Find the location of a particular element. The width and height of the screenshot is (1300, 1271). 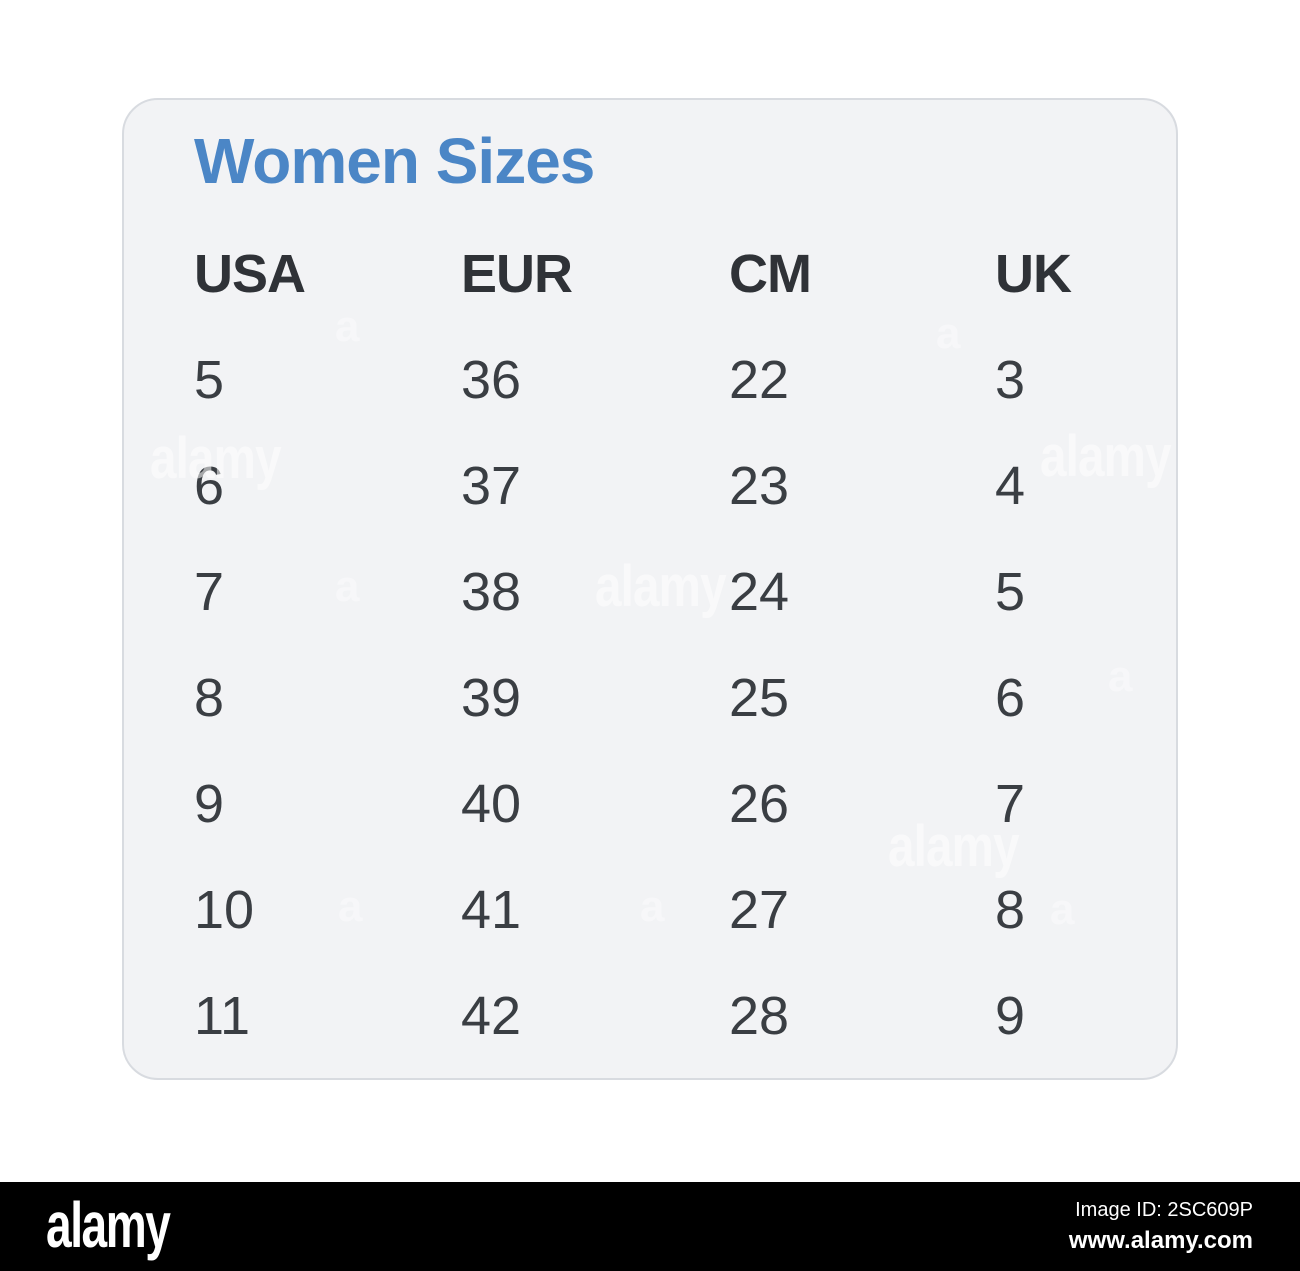

size-cell-eur: 39 is located at coordinates (491, 698).